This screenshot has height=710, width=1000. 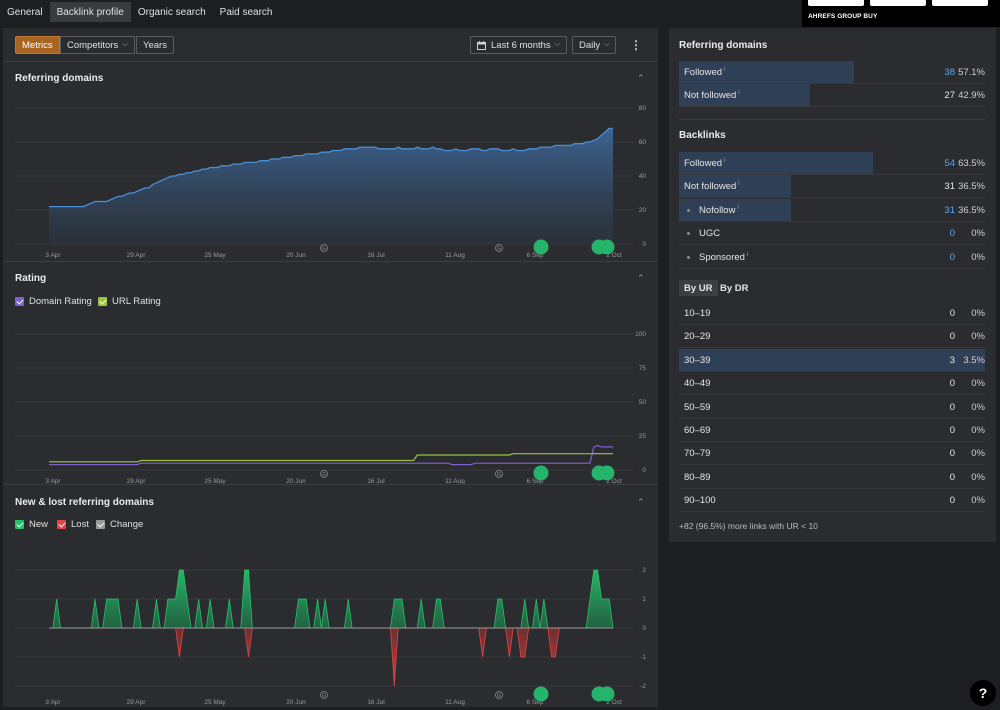 What do you see at coordinates (712, 95) in the screenshot?
I see `row-label: Not followed i` at bounding box center [712, 95].